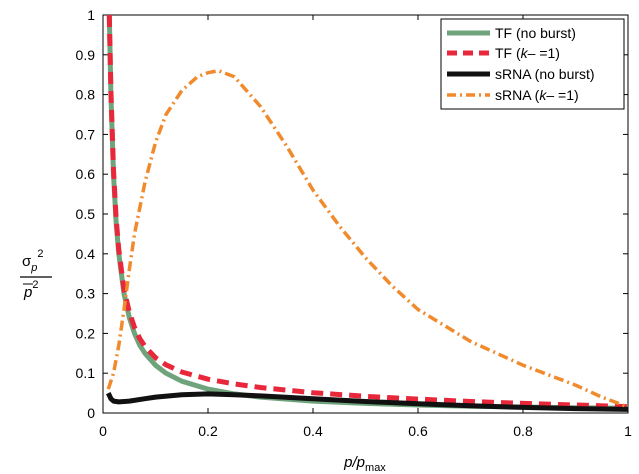 This screenshot has height=474, width=639. Describe the element at coordinates (86, 294) in the screenshot. I see `y-tick-label: 0.3` at that location.